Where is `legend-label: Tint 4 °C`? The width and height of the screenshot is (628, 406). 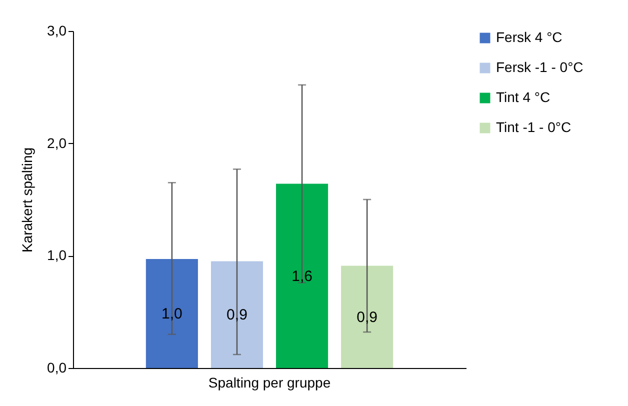 legend-label: Tint 4 °C is located at coordinates (523, 97).